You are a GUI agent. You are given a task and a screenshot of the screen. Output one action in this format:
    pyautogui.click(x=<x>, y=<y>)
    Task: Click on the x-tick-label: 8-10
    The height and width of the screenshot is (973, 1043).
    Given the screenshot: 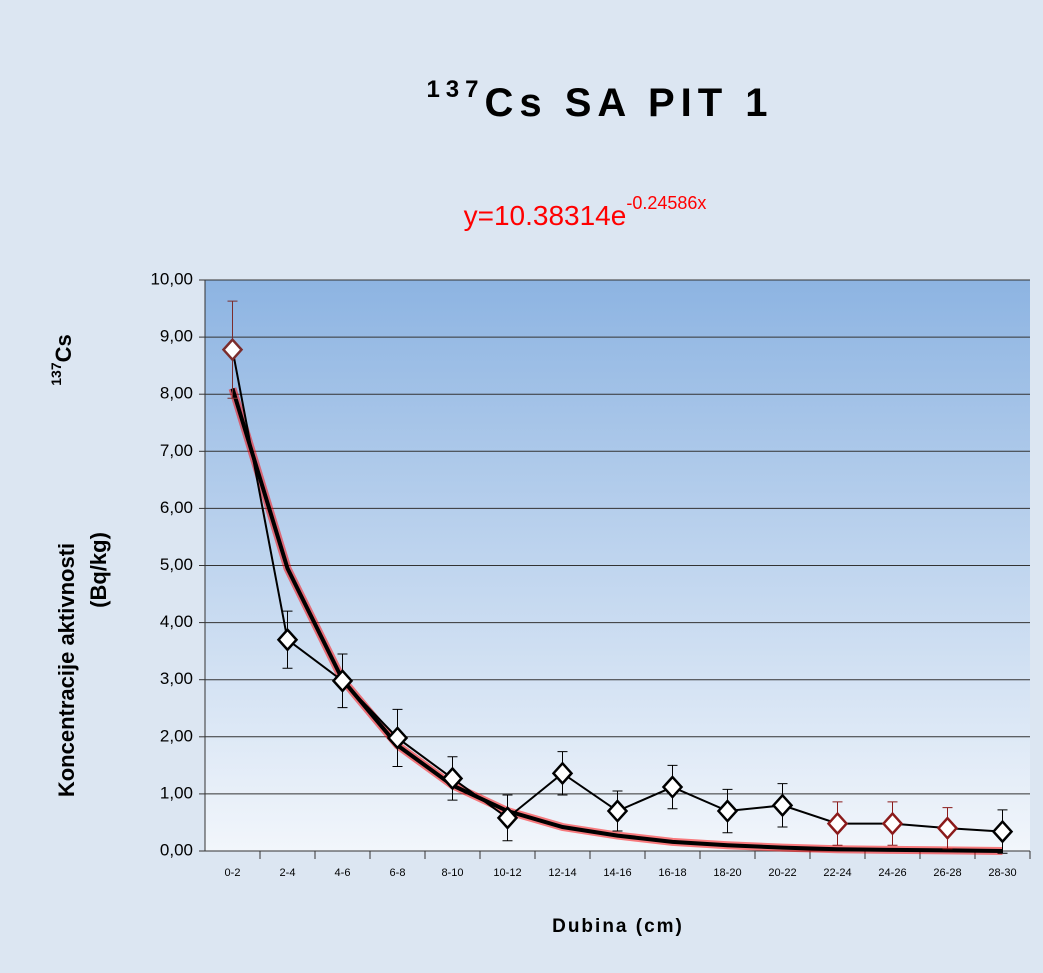 What is the action you would take?
    pyautogui.click(x=452, y=873)
    